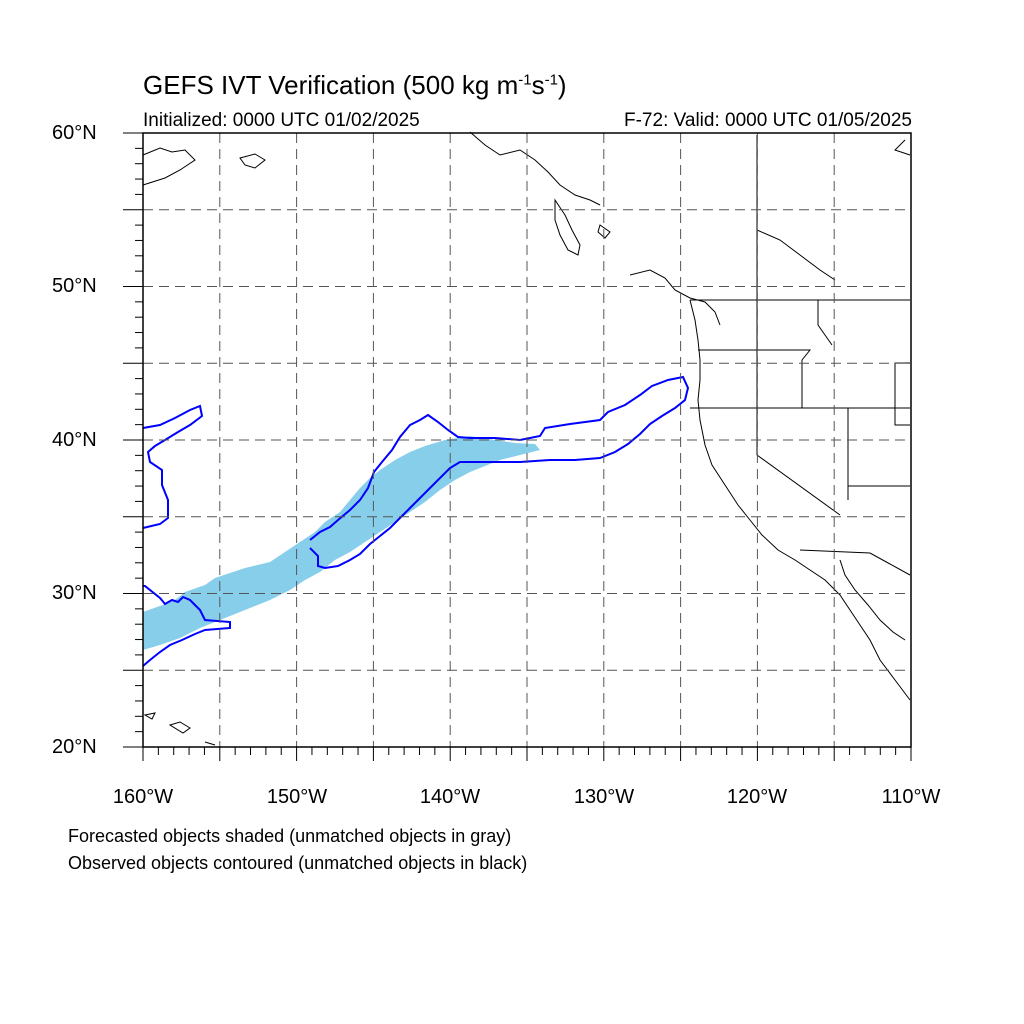 The image size is (1024, 1024). Describe the element at coordinates (355, 85) in the screenshot. I see `map-title: GEFS IVT Verification (500 kg m-1s-1)` at that location.